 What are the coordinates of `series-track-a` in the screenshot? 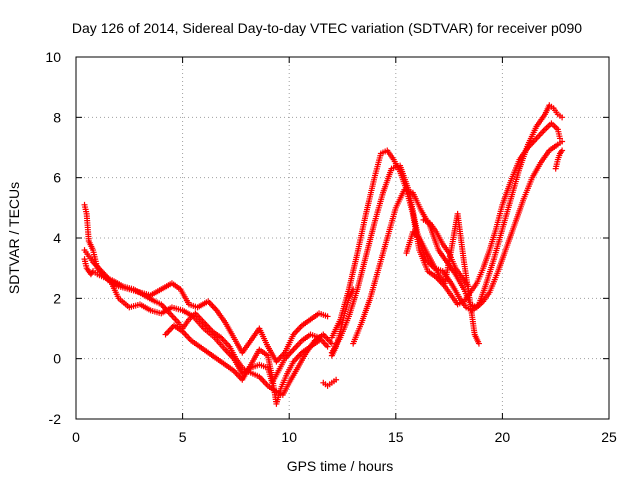 It's located at (208, 327).